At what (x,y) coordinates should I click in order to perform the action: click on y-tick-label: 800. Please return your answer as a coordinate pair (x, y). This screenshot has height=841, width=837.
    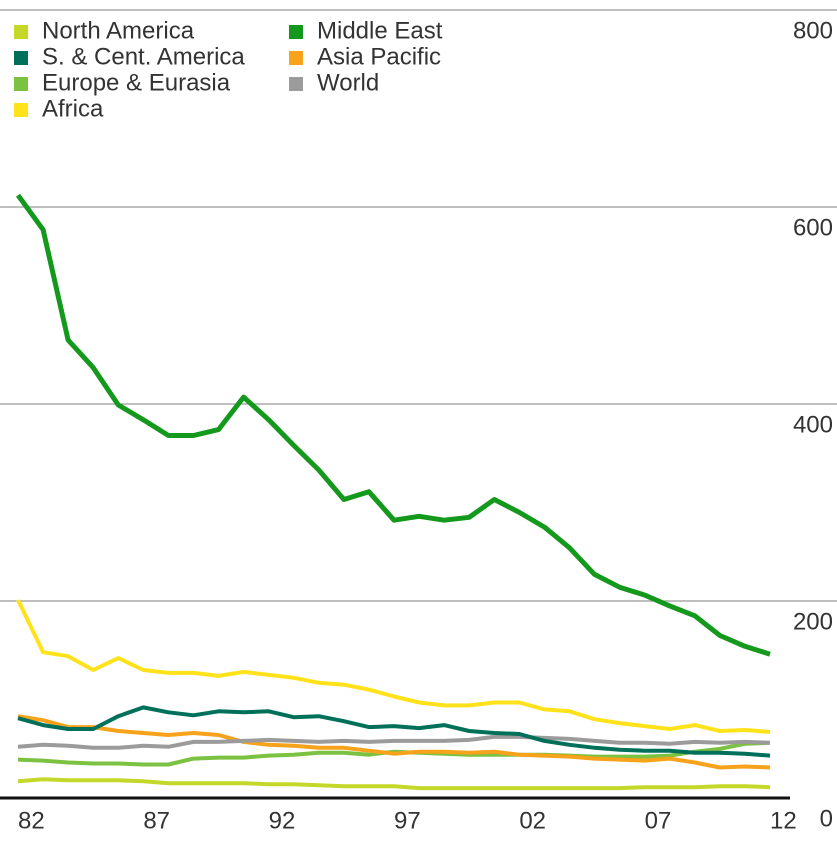
    Looking at the image, I should click on (813, 30).